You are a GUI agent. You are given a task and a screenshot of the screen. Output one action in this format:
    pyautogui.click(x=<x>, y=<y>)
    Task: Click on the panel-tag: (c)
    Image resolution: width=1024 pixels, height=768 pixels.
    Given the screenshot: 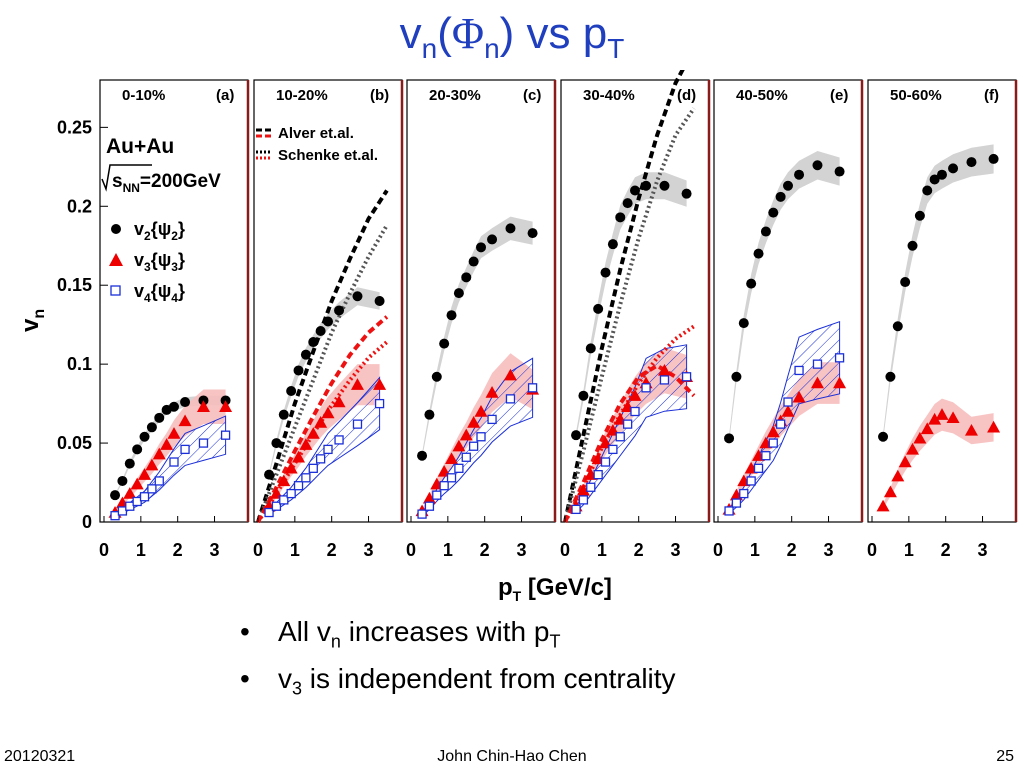 What is the action you would take?
    pyautogui.click(x=532, y=95)
    